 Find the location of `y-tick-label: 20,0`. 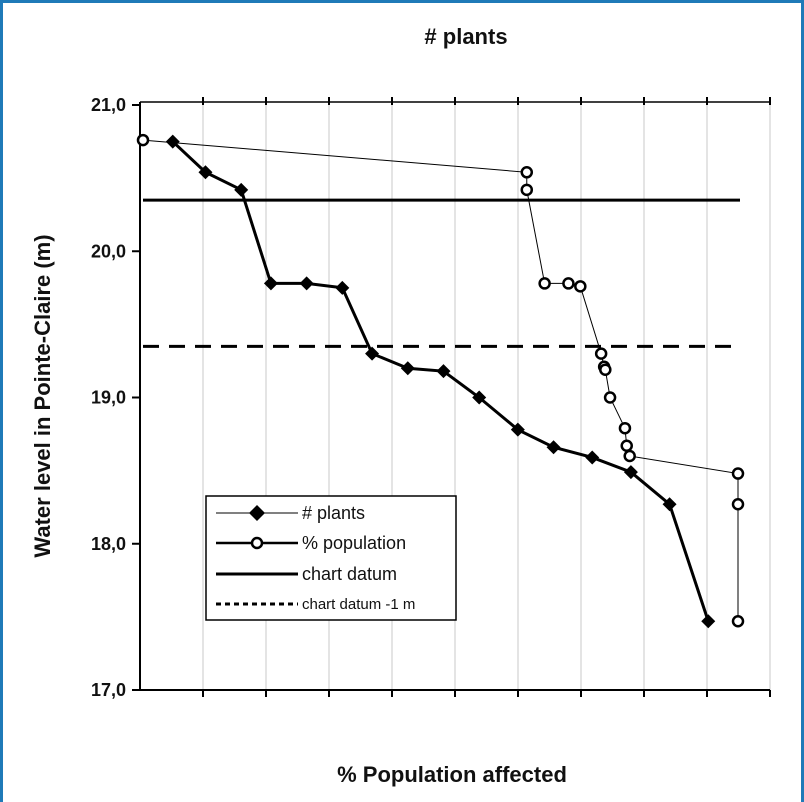

y-tick-label: 20,0 is located at coordinates (108, 251).